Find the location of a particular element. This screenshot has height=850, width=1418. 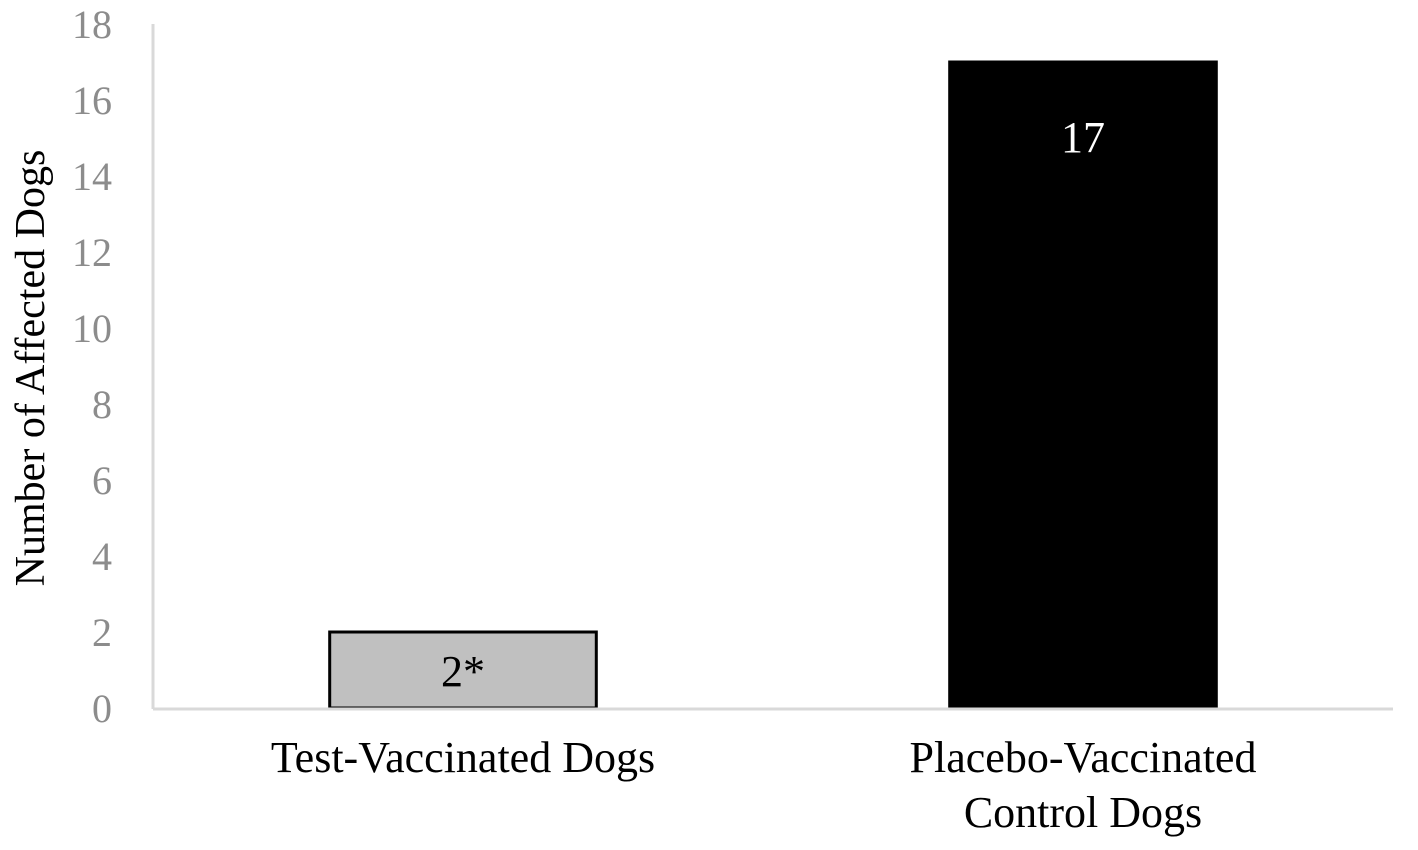

y-tick-label: 14 is located at coordinates (92, 176).